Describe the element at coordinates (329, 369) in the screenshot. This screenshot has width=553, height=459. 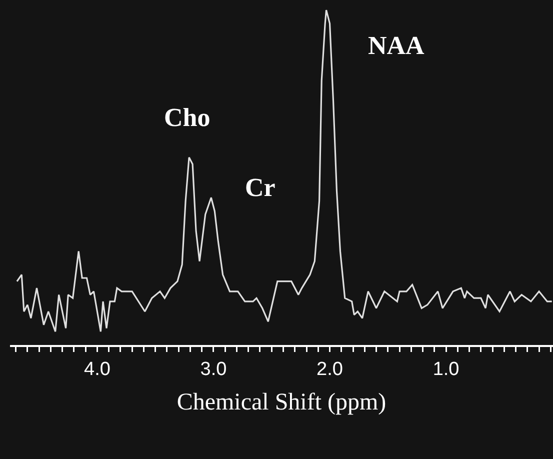
I see `x-tick-label: 2.0` at that location.